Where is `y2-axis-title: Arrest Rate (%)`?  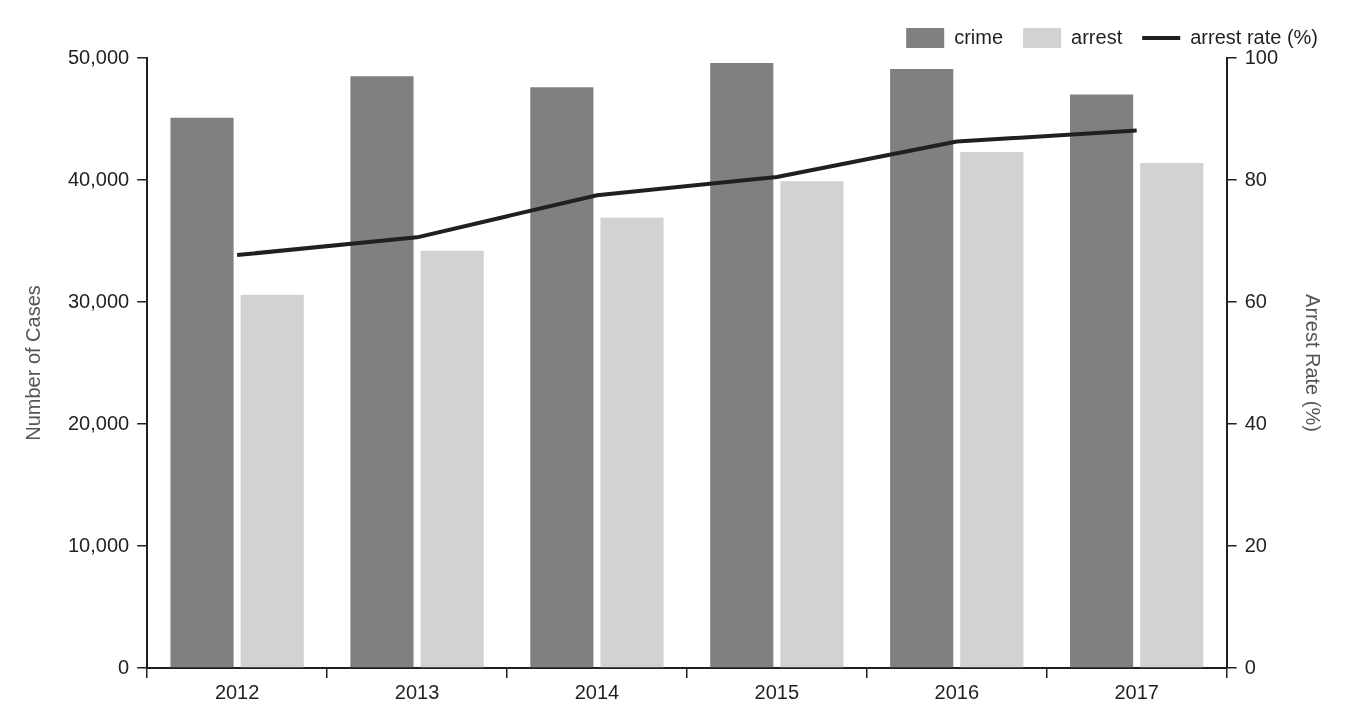
y2-axis-title: Arrest Rate (%) is located at coordinates (1313, 363).